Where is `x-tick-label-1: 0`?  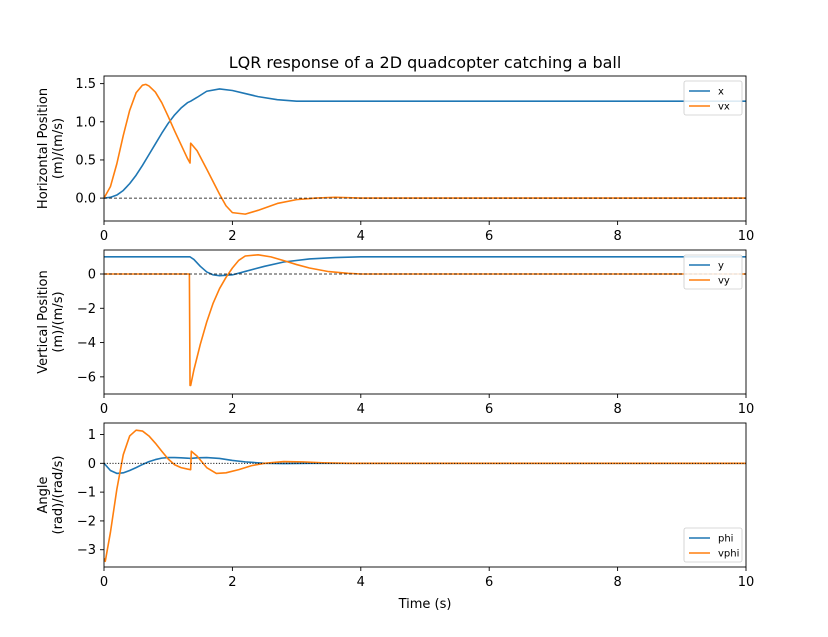
x-tick-label-1: 0 is located at coordinates (104, 236).